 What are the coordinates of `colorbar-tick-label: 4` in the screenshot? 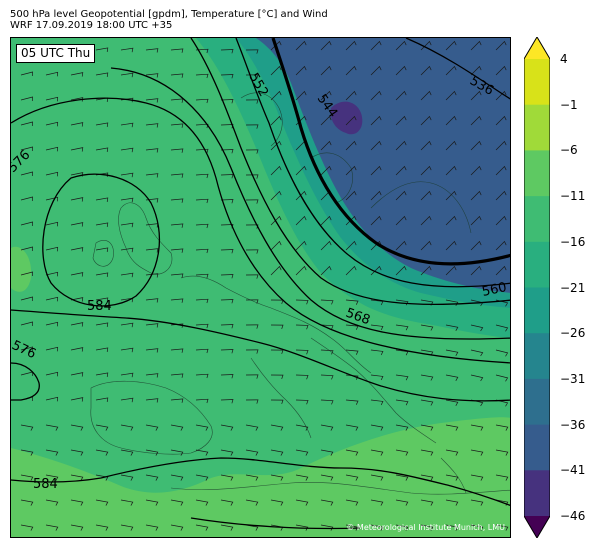 It's located at (564, 59).